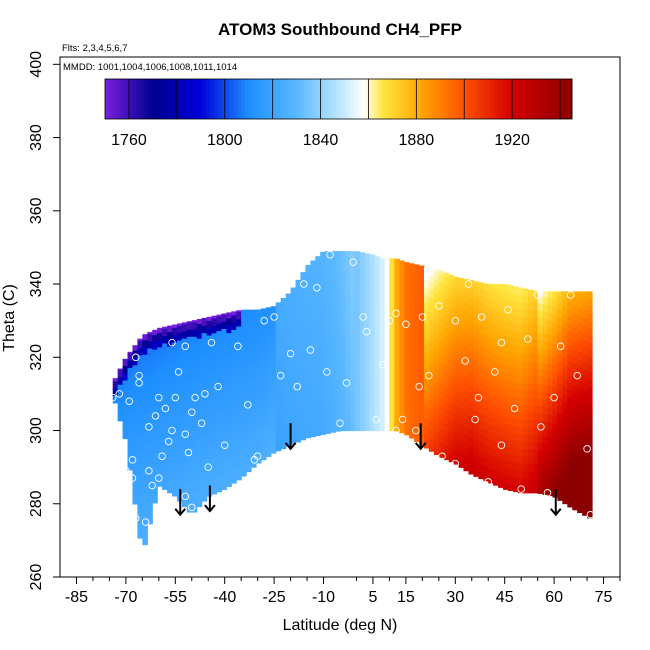  Describe the element at coordinates (142, 99) in the screenshot. I see `colorbar-segment` at that location.